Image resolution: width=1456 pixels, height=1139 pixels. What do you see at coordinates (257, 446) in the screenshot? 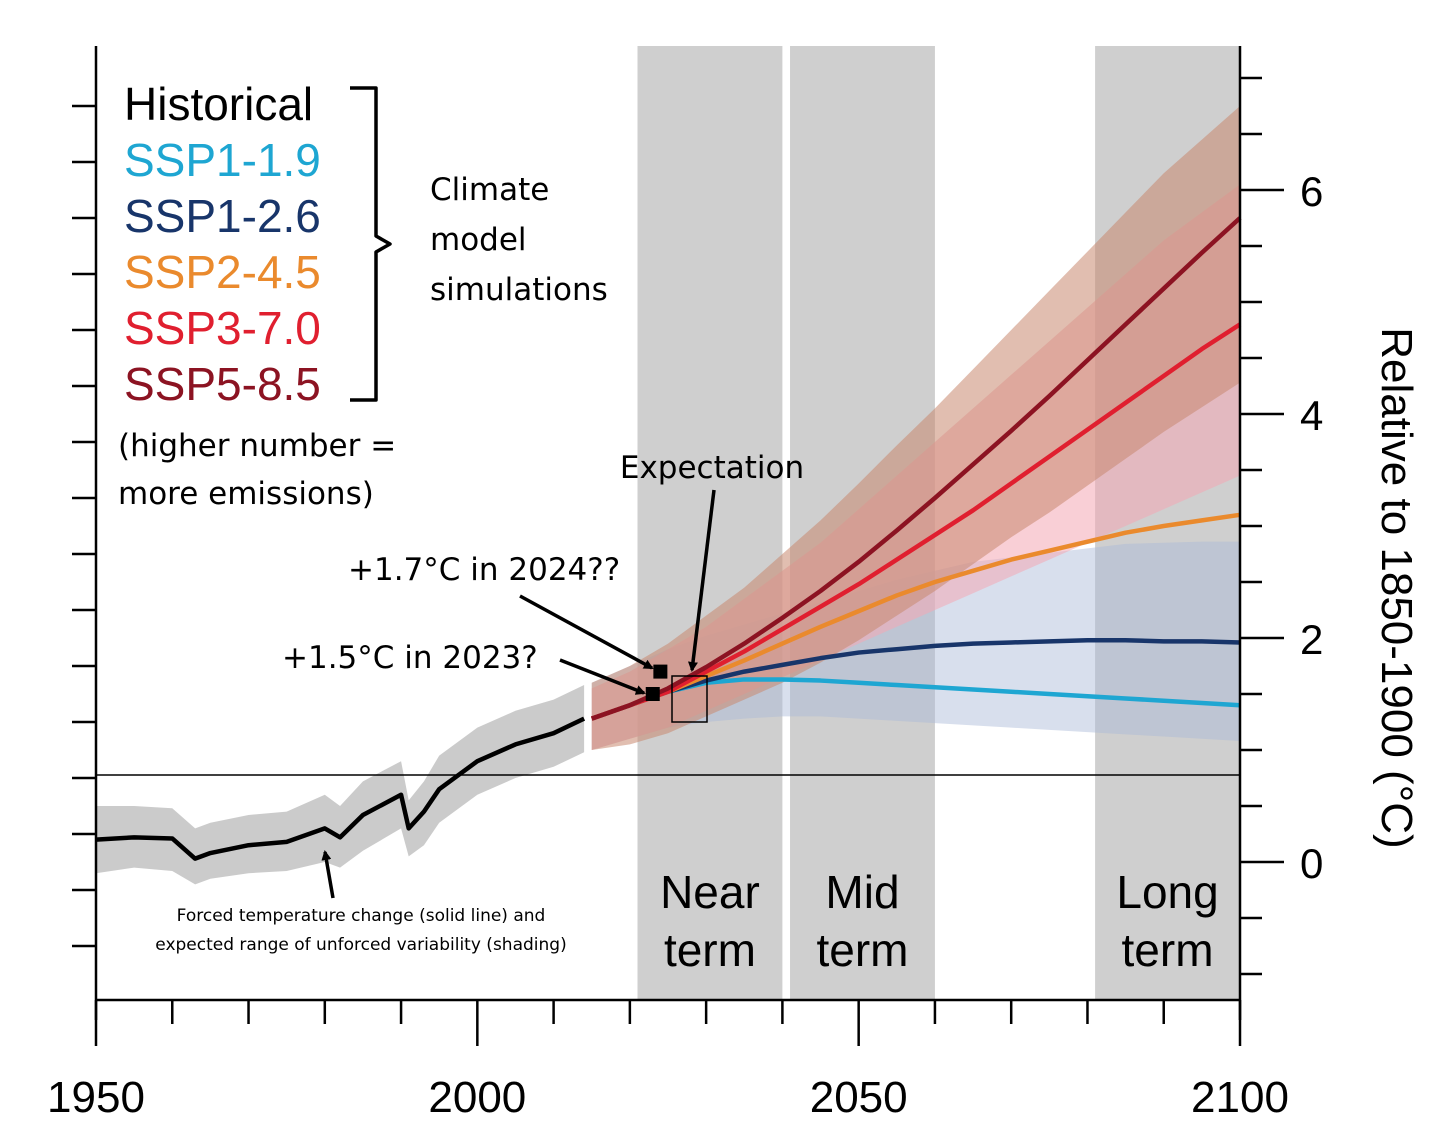
I see `legend-note-line1: (higher number =` at bounding box center [257, 446].